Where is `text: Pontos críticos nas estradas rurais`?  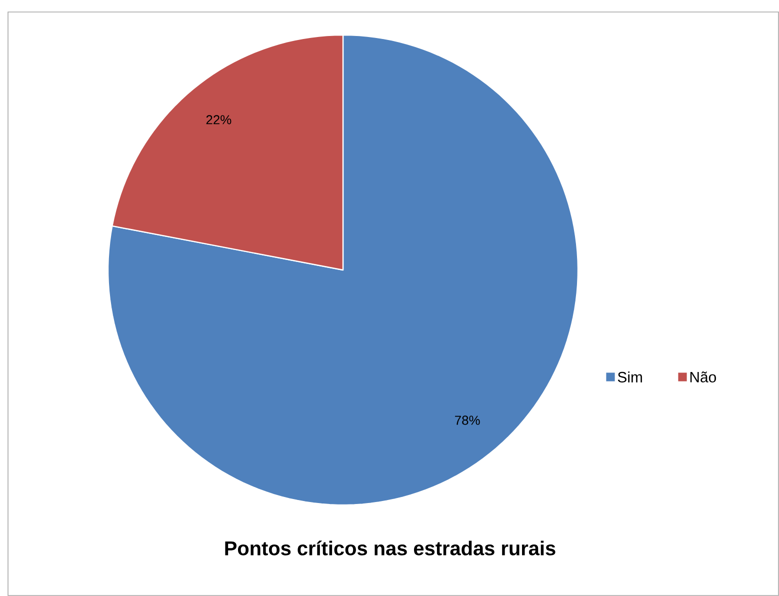 text: Pontos críticos nas estradas rurais is located at coordinates (390, 548).